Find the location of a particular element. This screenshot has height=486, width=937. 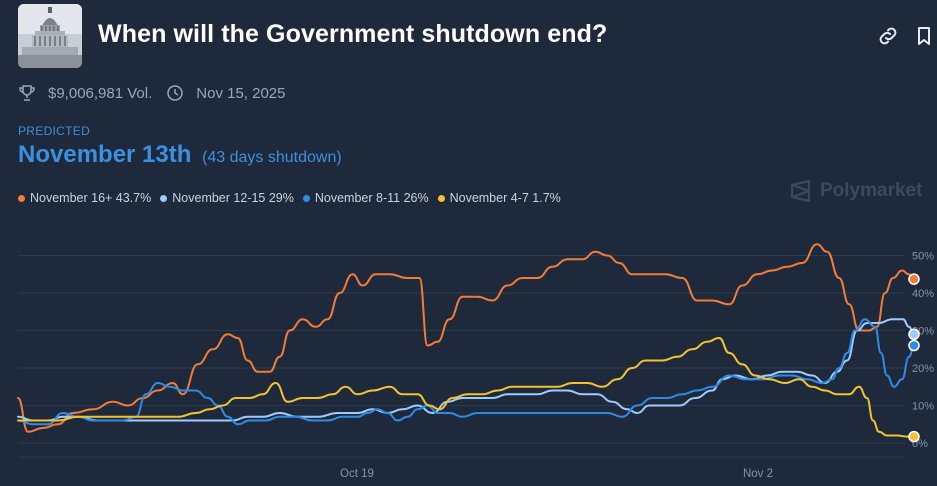

legend-label: November 8-11 26% is located at coordinates (371, 198).